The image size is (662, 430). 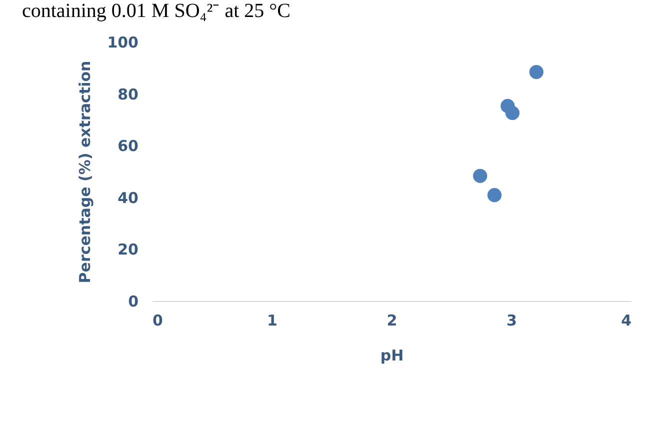 I want to click on y-tick-label: 60, so click(x=128, y=146).